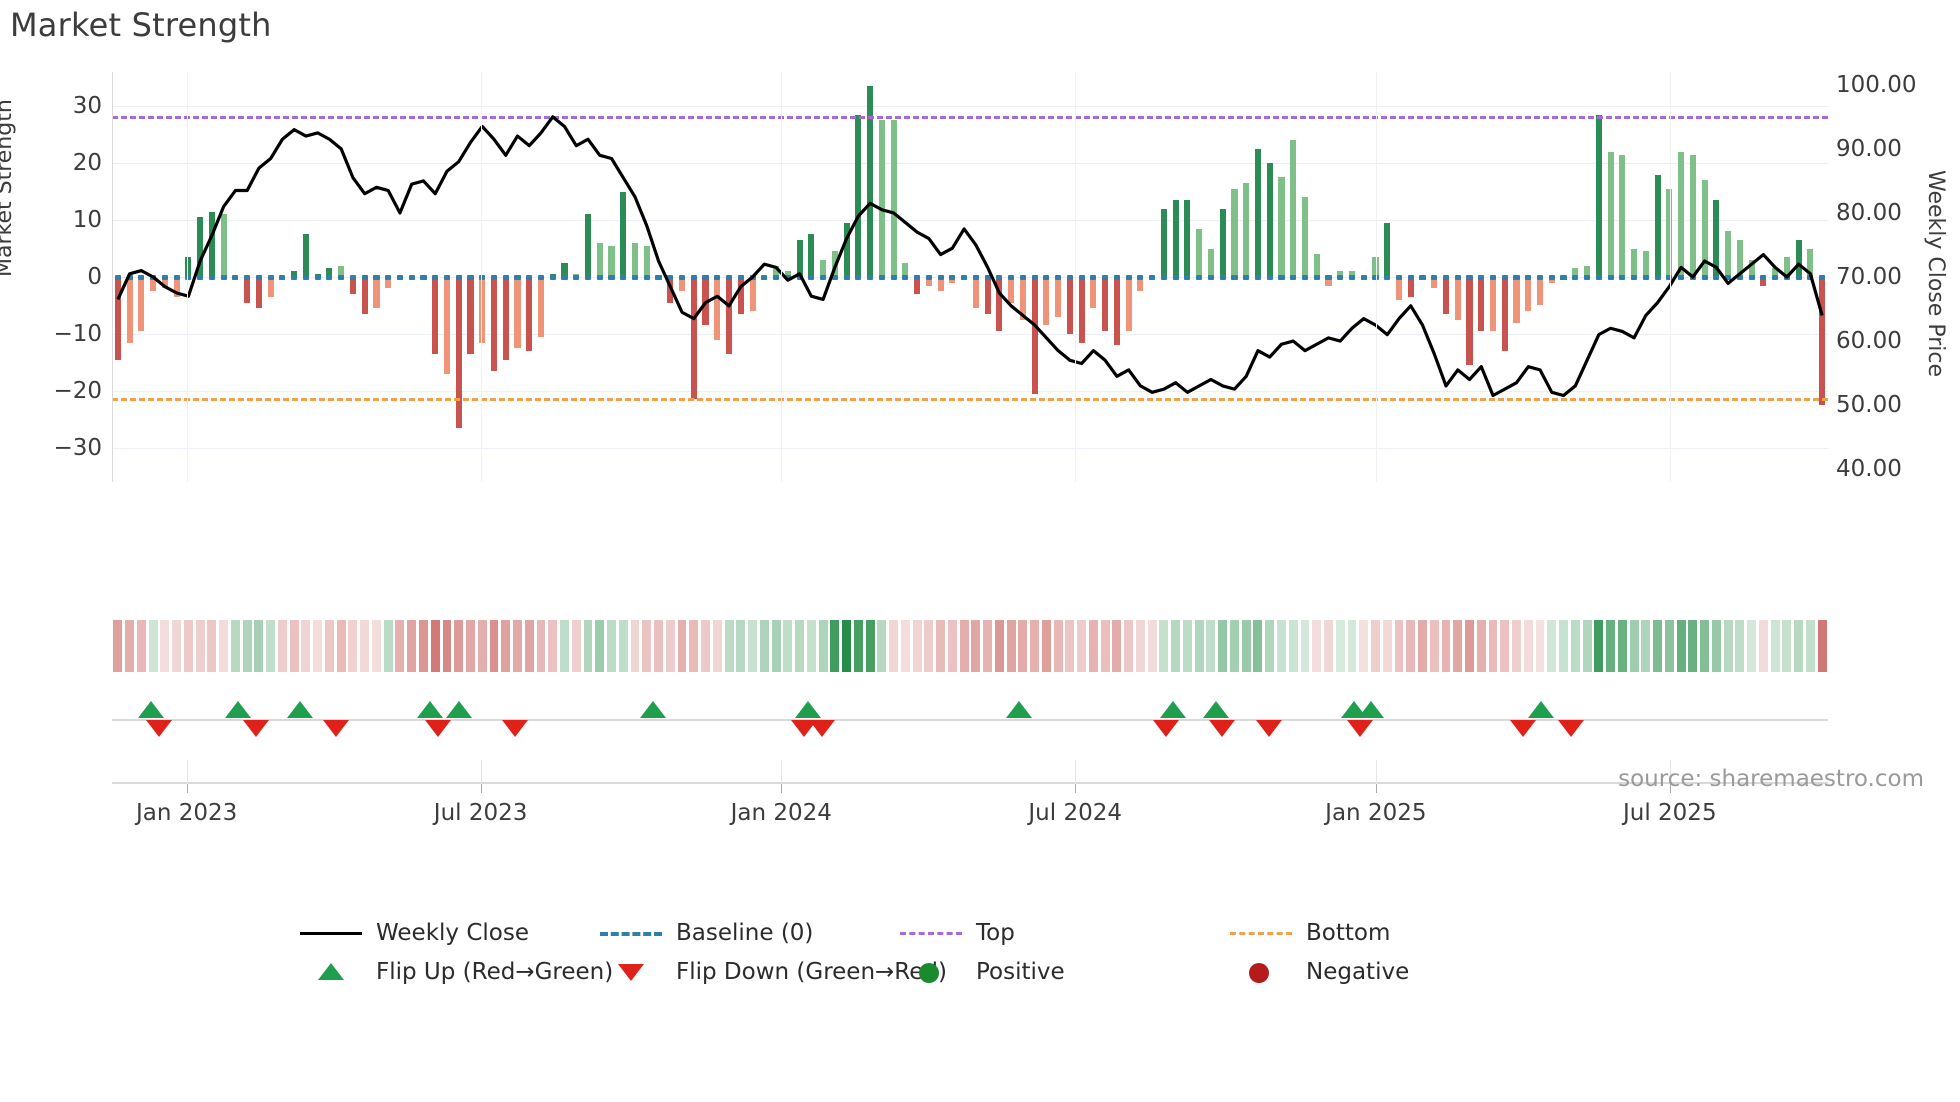 Image resolution: width=1960 pixels, height=1102 pixels. What do you see at coordinates (970, 391) in the screenshot?
I see `gridline--20` at bounding box center [970, 391].